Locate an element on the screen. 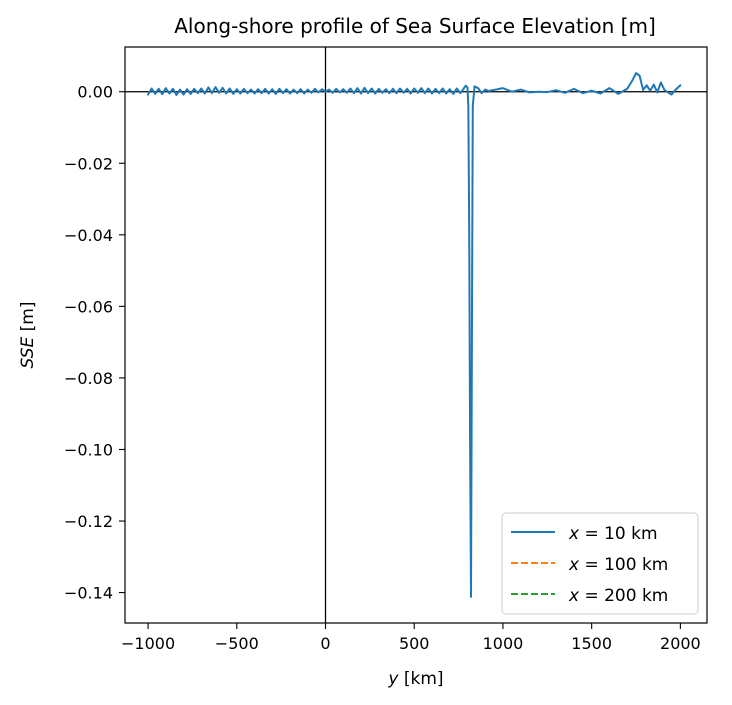 This screenshot has height=705, width=732. legend-label: x = 10 km is located at coordinates (613, 534).